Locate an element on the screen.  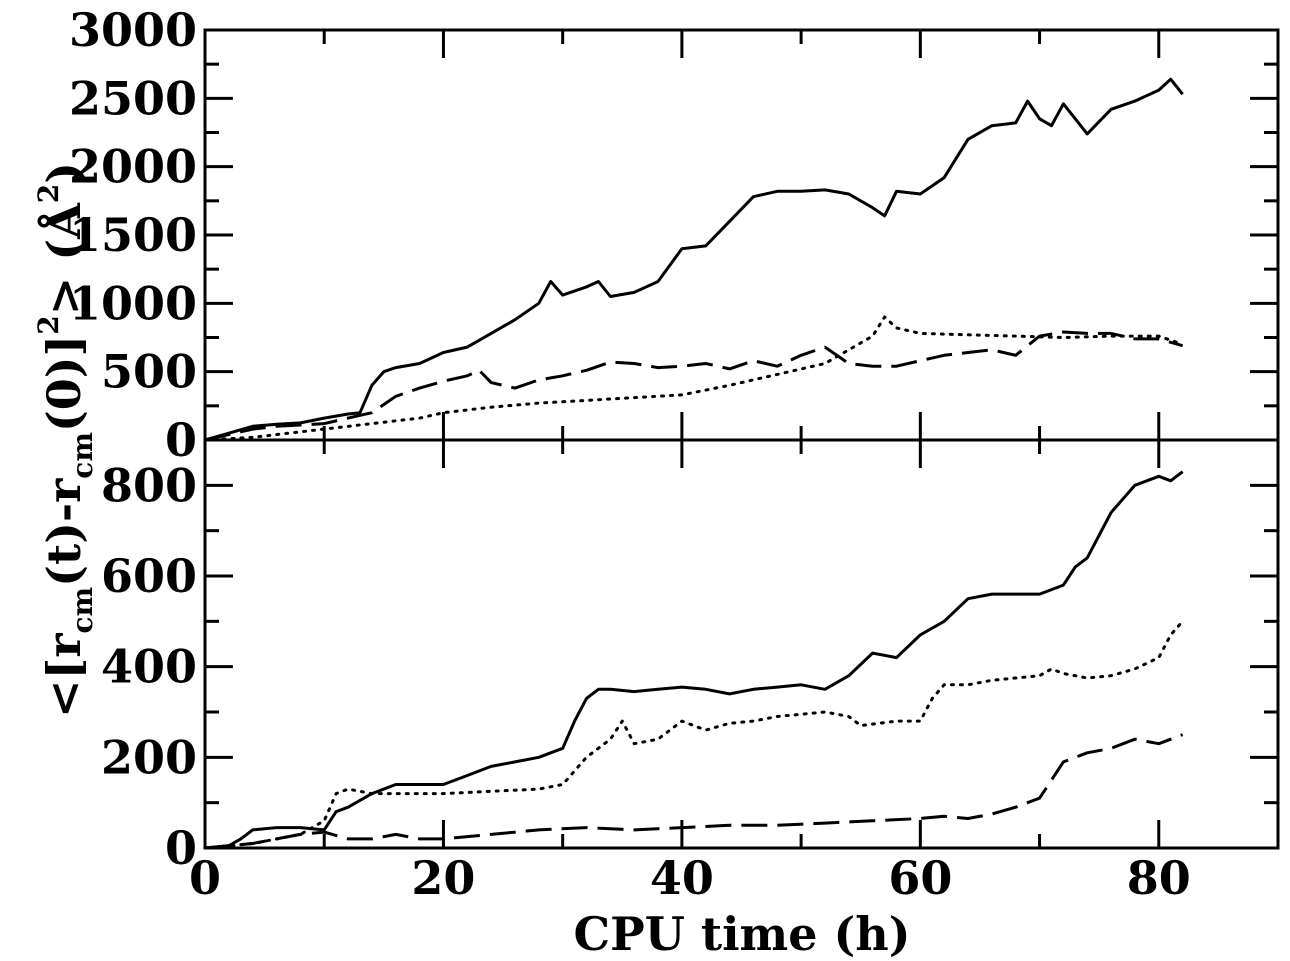
bottom-x-tick-label: 80 is located at coordinates (1159, 878).